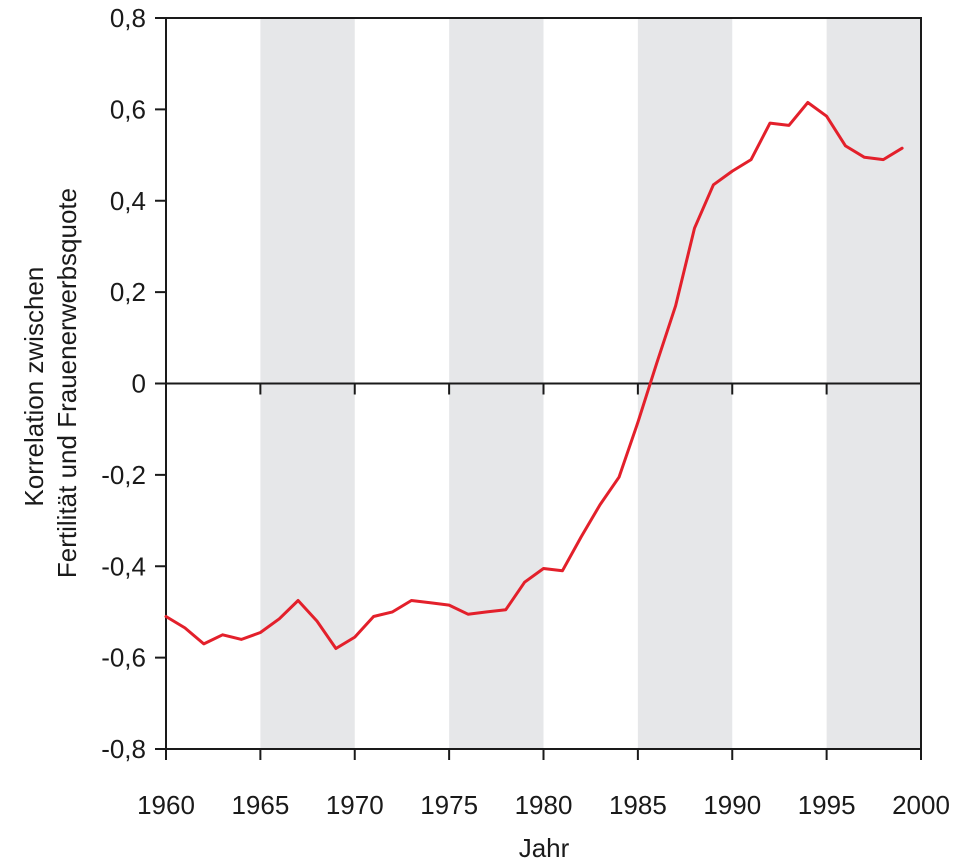 This screenshot has height=861, width=961. I want to click on x-tick-label: 2000, so click(921, 805).